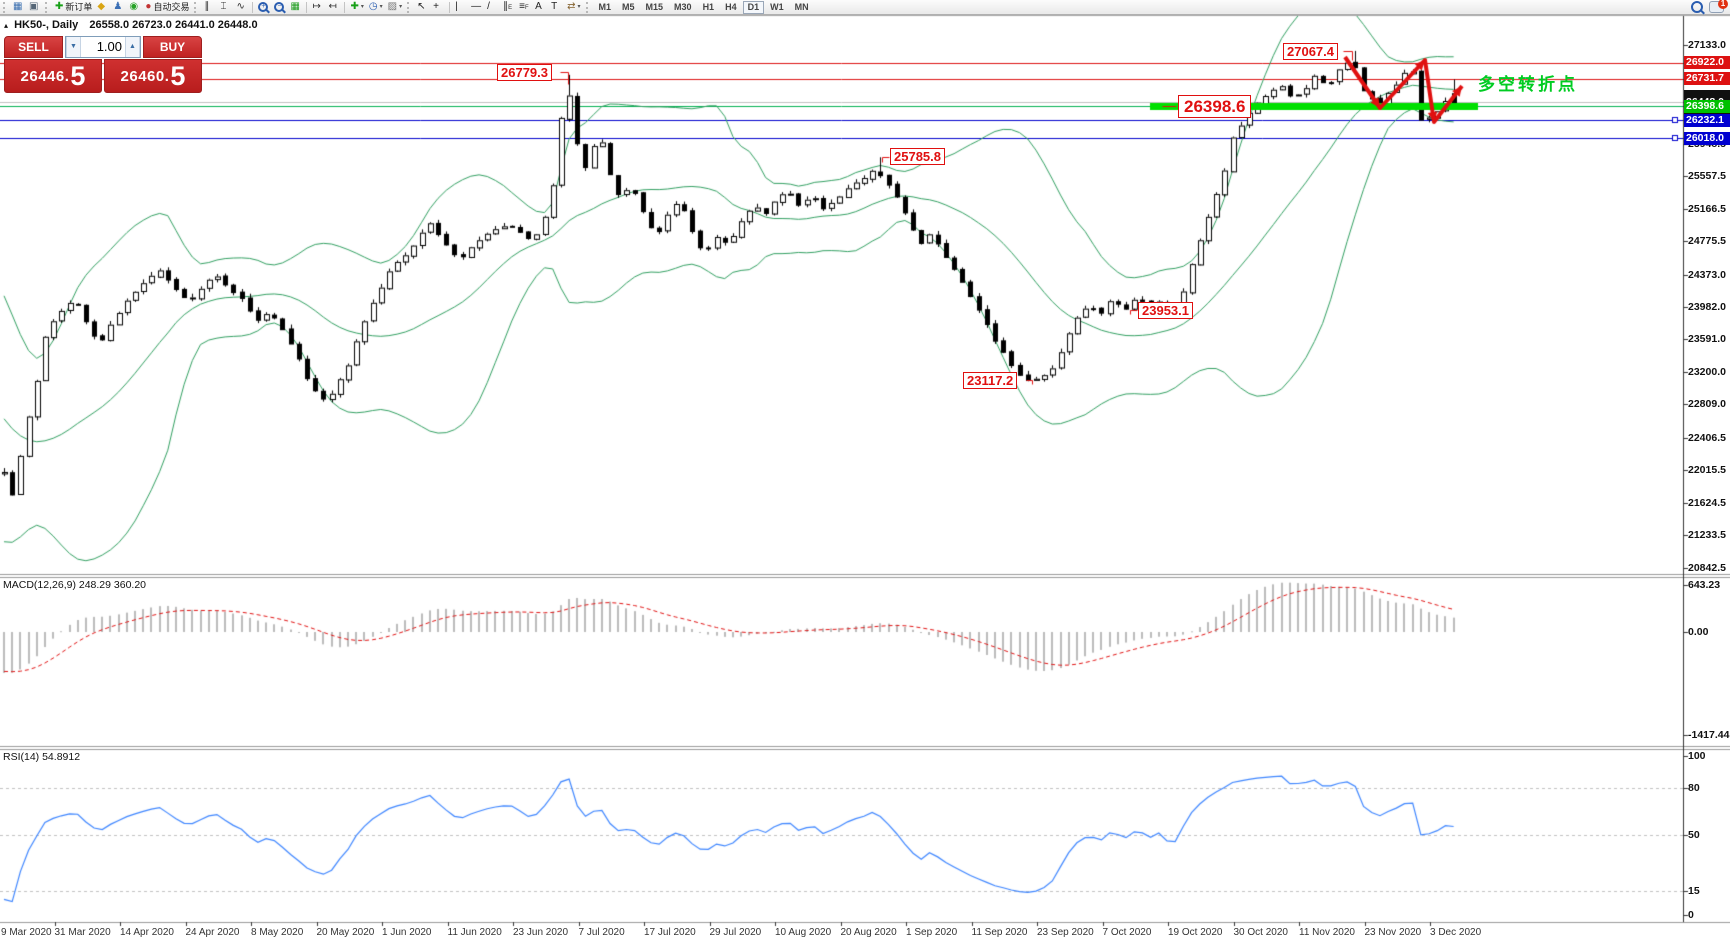  I want to click on price-axis-box: 26922.0, so click(1707, 63).